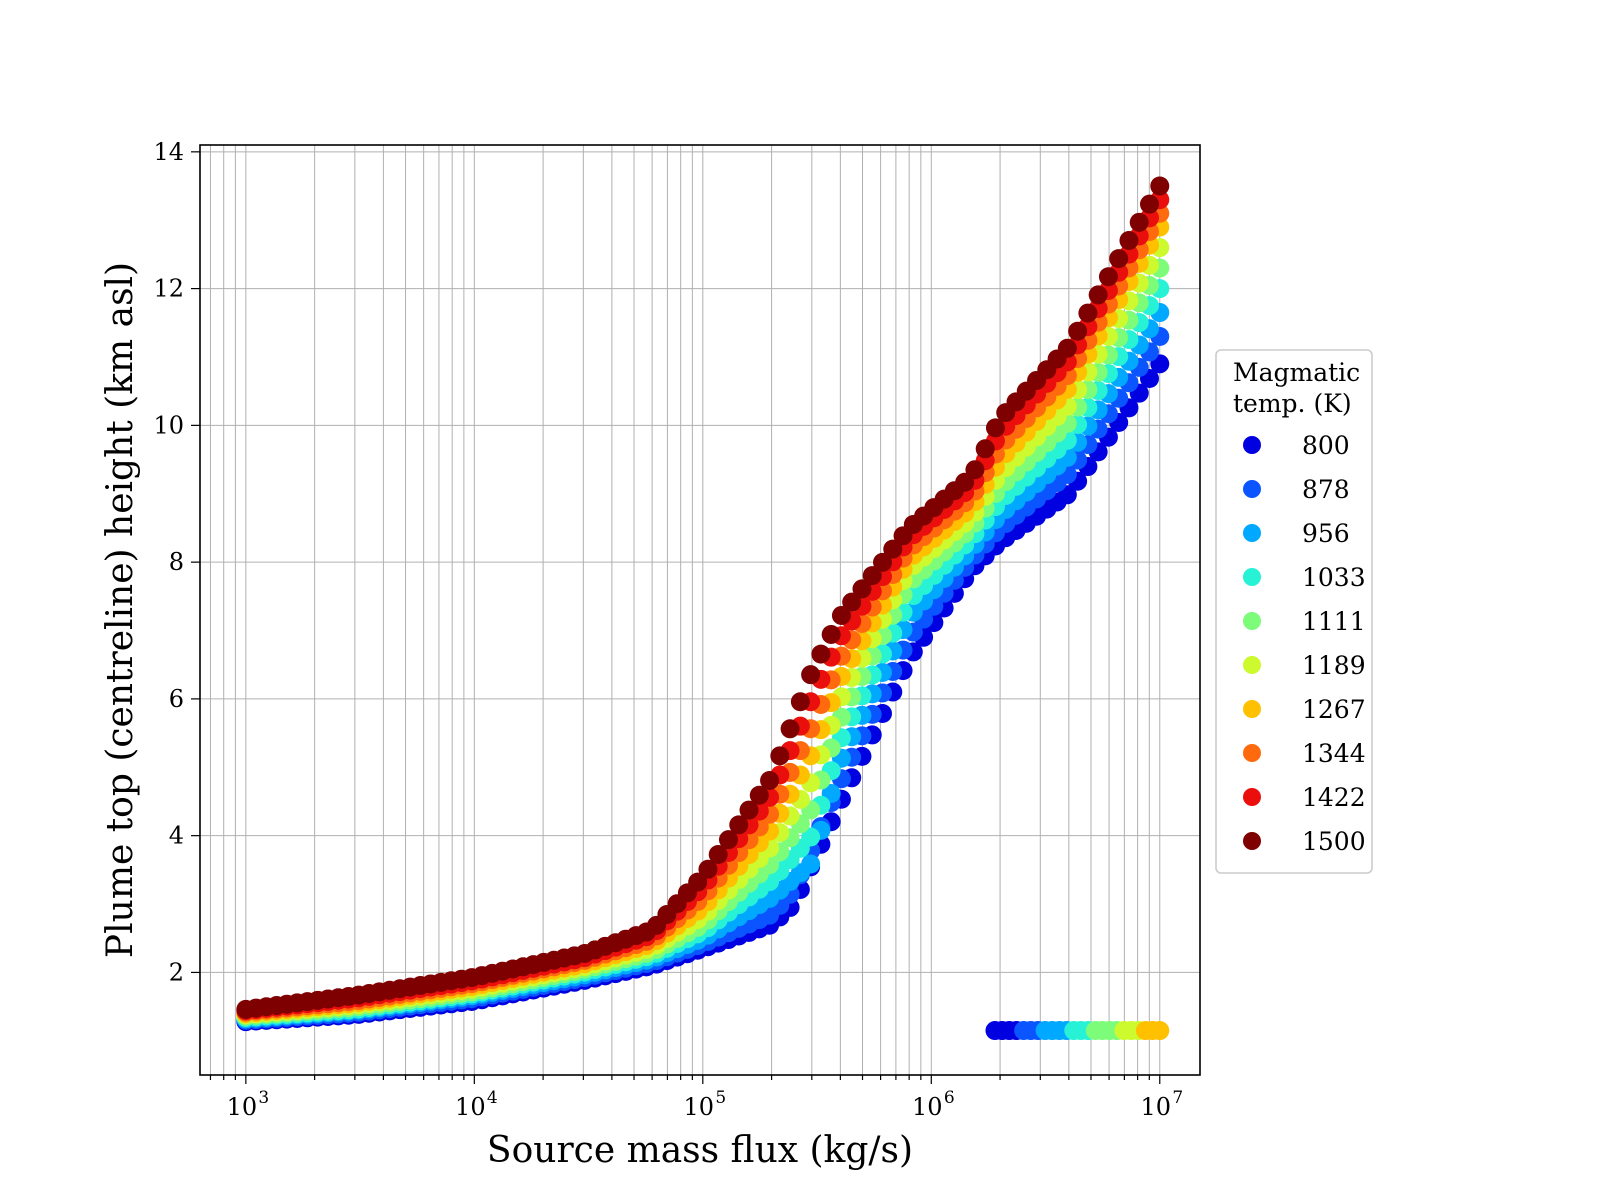  Describe the element at coordinates (1334, 753) in the screenshot. I see `legend-label-1344: 1344` at that location.